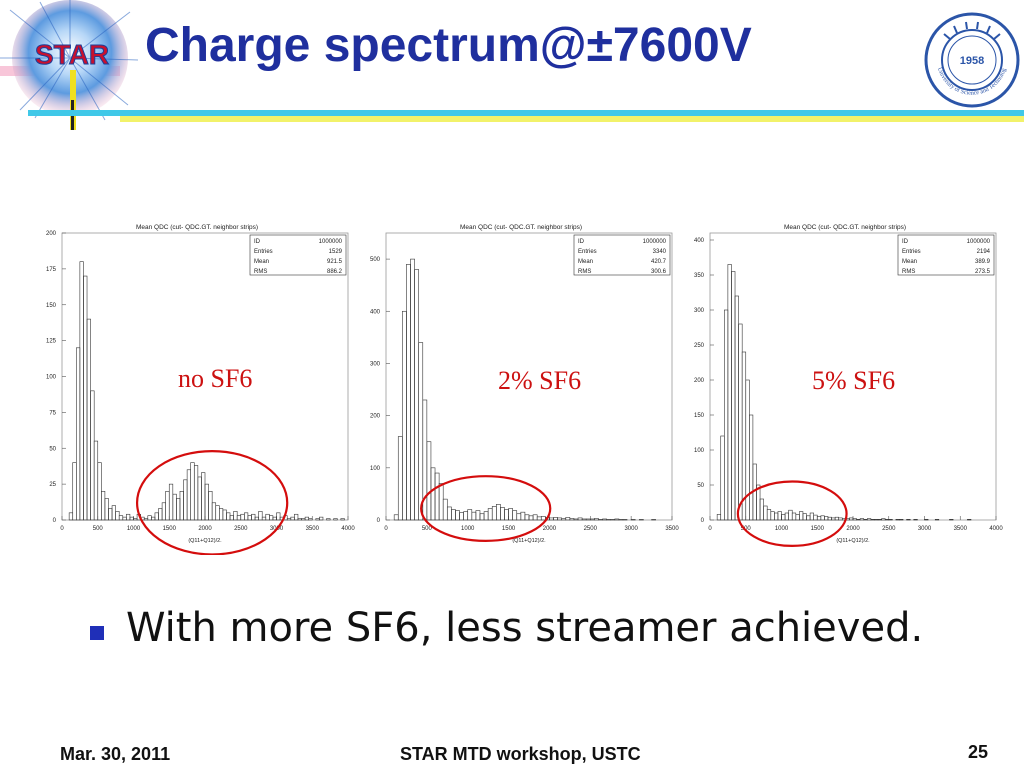  Describe the element at coordinates (660, 252) in the screenshot. I see `stats-value: 3340` at that location.